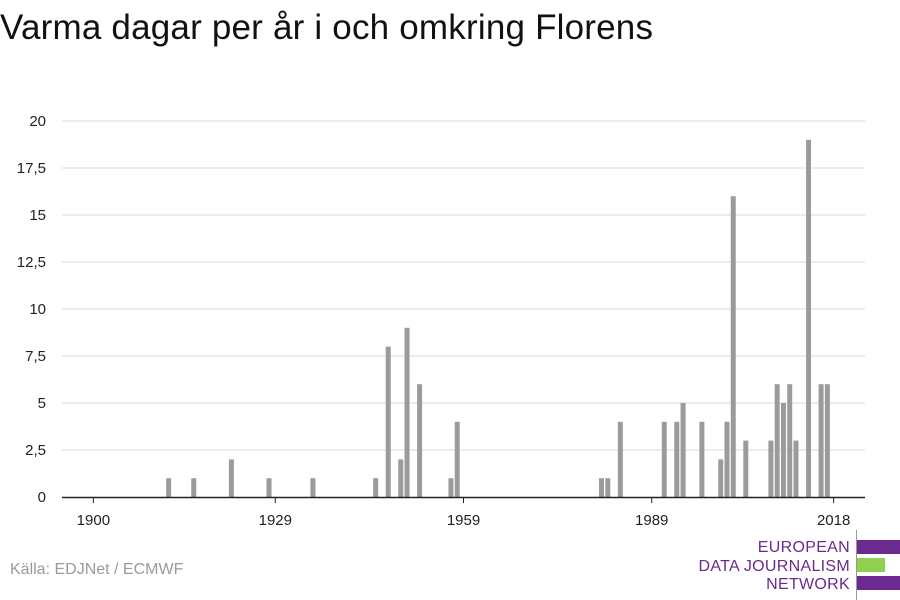 The width and height of the screenshot is (900, 600). I want to click on logo-bar-purple-bottom, so click(878, 583).